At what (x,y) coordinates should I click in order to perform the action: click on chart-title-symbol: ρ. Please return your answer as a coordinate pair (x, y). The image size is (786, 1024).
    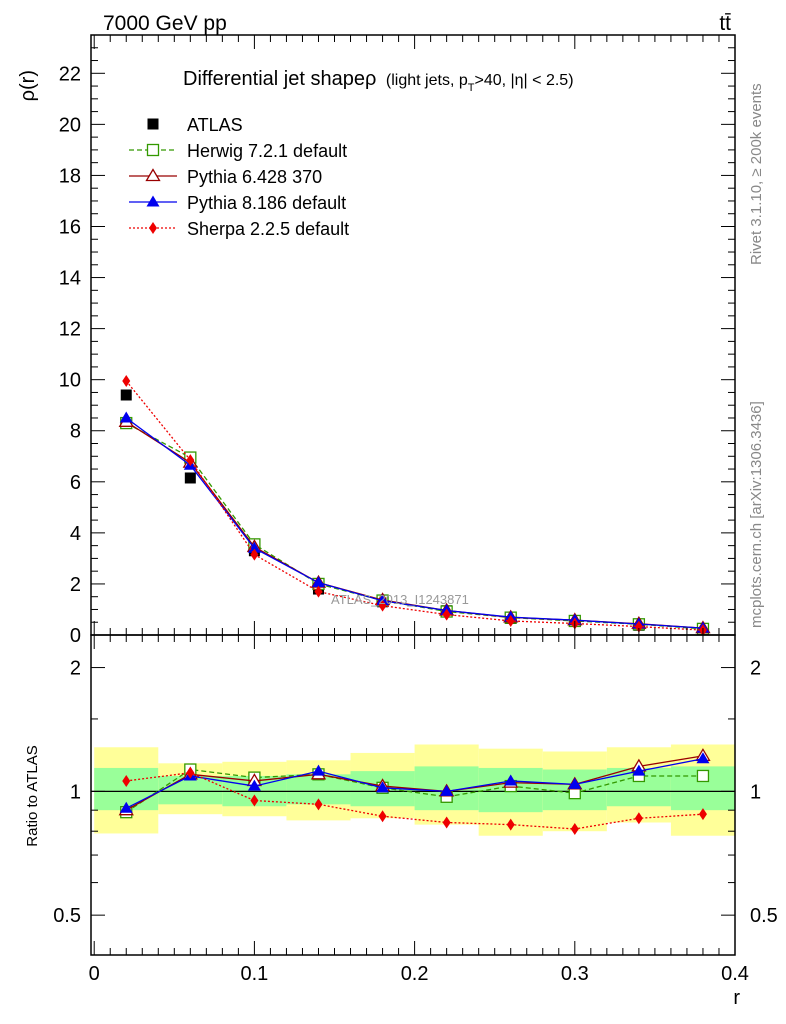
    Looking at the image, I should click on (370, 79).